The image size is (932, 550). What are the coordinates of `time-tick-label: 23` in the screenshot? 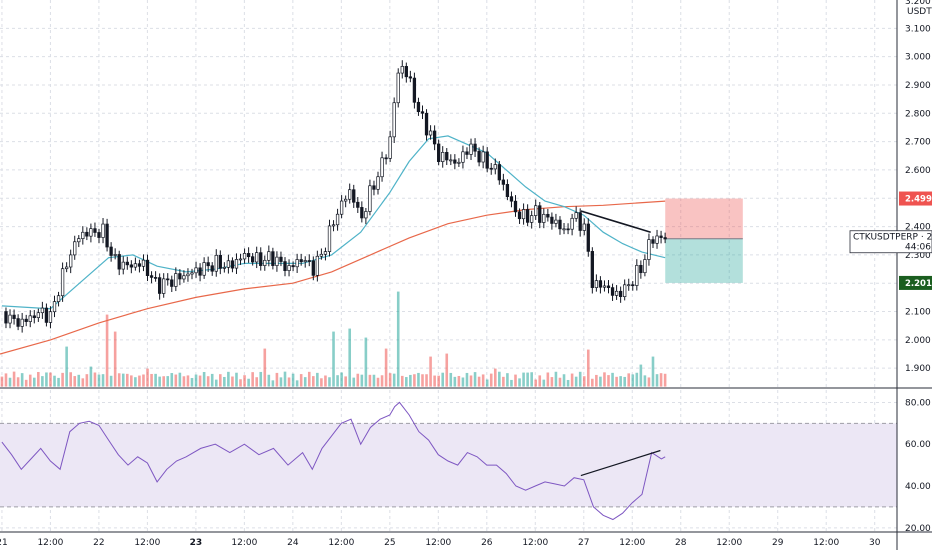 It's located at (196, 543).